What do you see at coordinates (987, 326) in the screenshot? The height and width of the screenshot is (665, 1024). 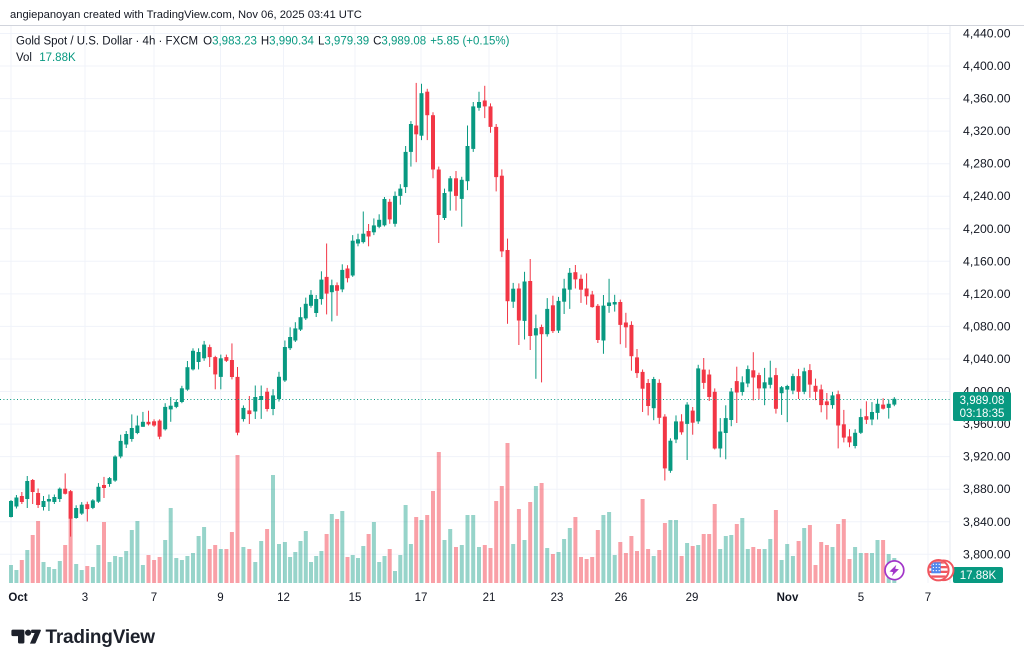 I see `svg-text: 4,080.00` at bounding box center [987, 326].